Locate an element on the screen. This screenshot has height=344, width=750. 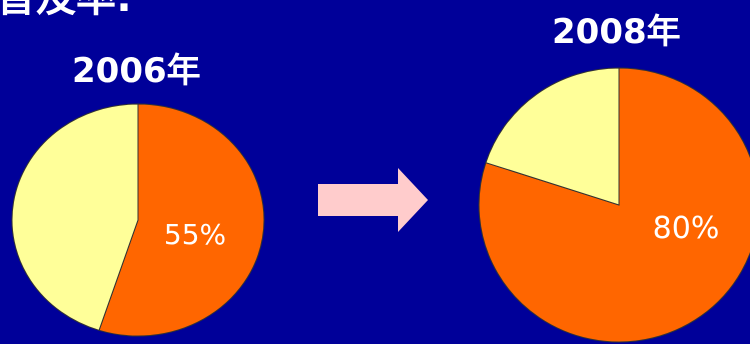
slice-label-1-0: 80% is located at coordinates (686, 228).